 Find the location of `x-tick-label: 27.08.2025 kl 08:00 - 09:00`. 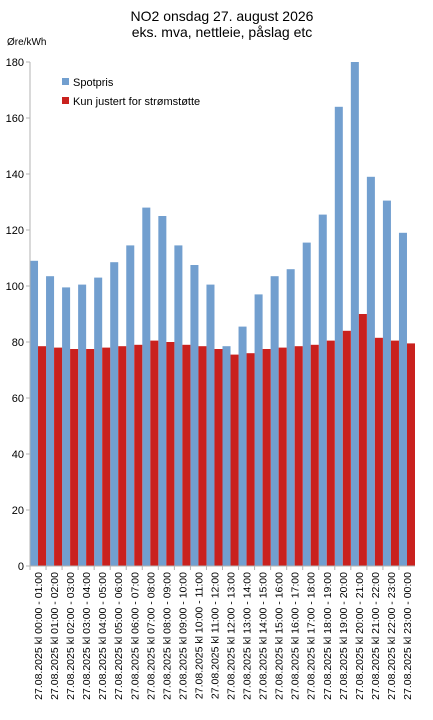

x-tick-label: 27.08.2025 kl 08:00 - 09:00 is located at coordinates (167, 636).